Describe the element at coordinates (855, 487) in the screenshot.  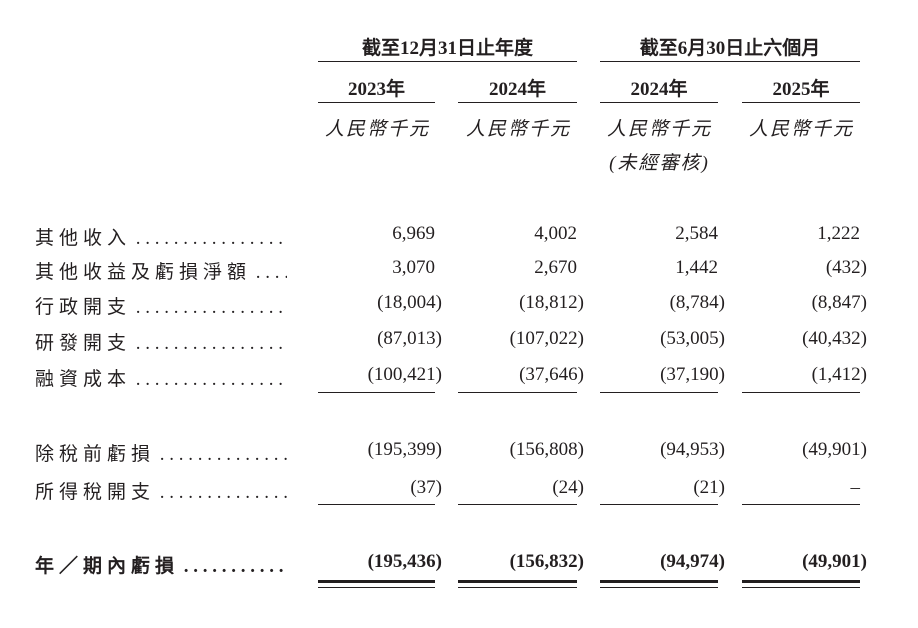
I see `value-cell: –` at that location.